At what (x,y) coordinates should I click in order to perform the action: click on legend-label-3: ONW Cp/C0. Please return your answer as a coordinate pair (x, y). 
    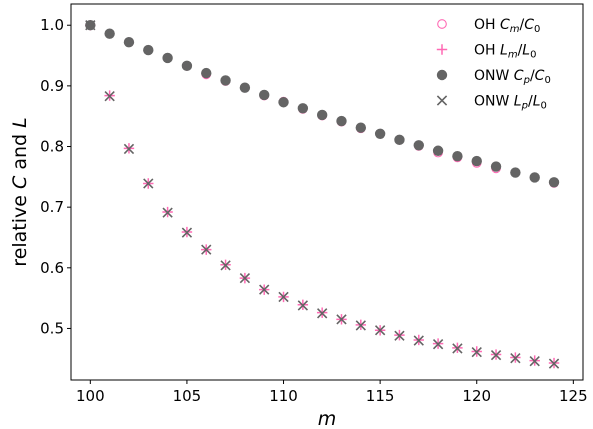
    Looking at the image, I should click on (512, 77).